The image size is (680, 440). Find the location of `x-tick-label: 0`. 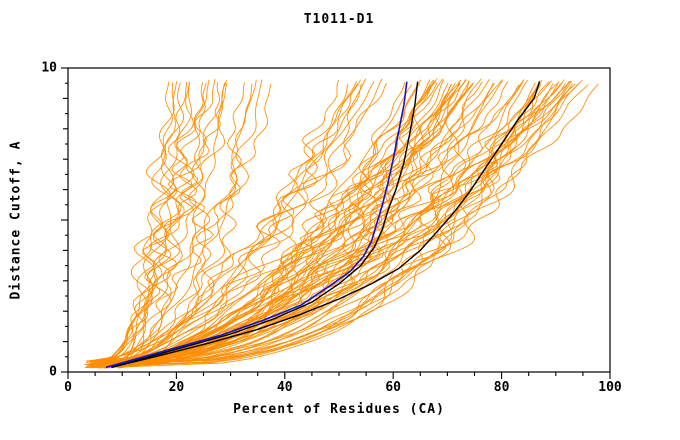

x-tick-label: 0 is located at coordinates (68, 387).